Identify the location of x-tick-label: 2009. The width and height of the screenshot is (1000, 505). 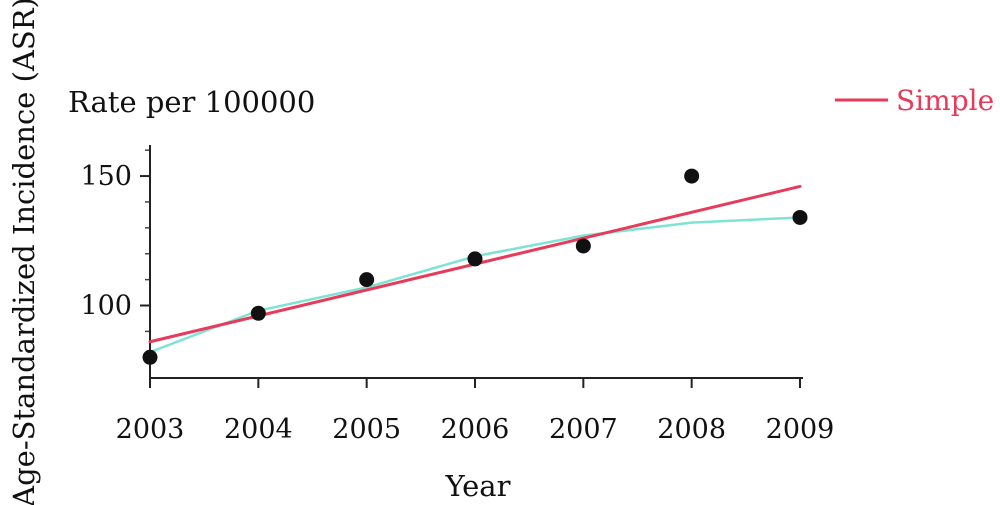
(800, 429).